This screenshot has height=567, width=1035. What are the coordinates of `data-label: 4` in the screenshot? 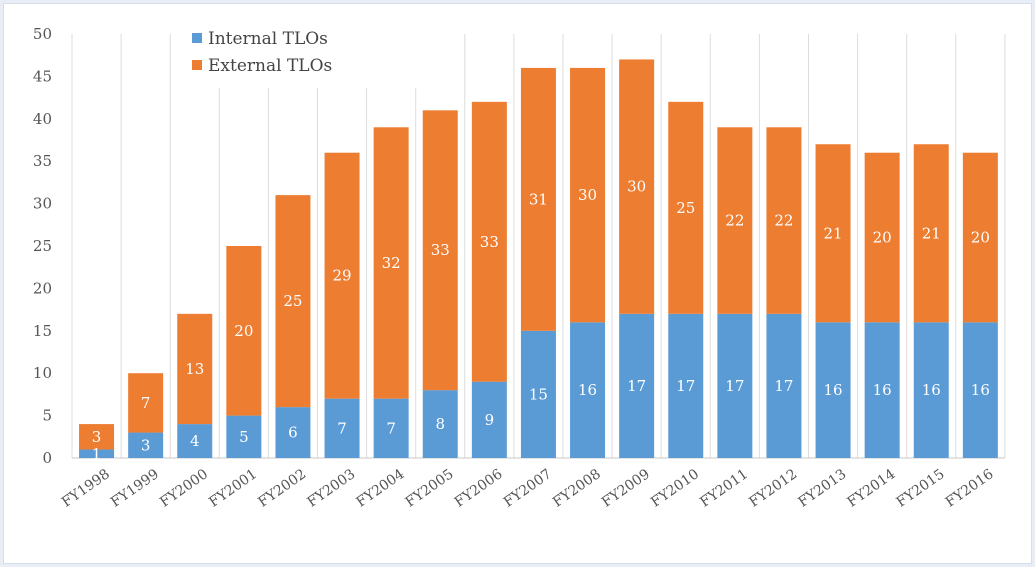 It's located at (195, 441).